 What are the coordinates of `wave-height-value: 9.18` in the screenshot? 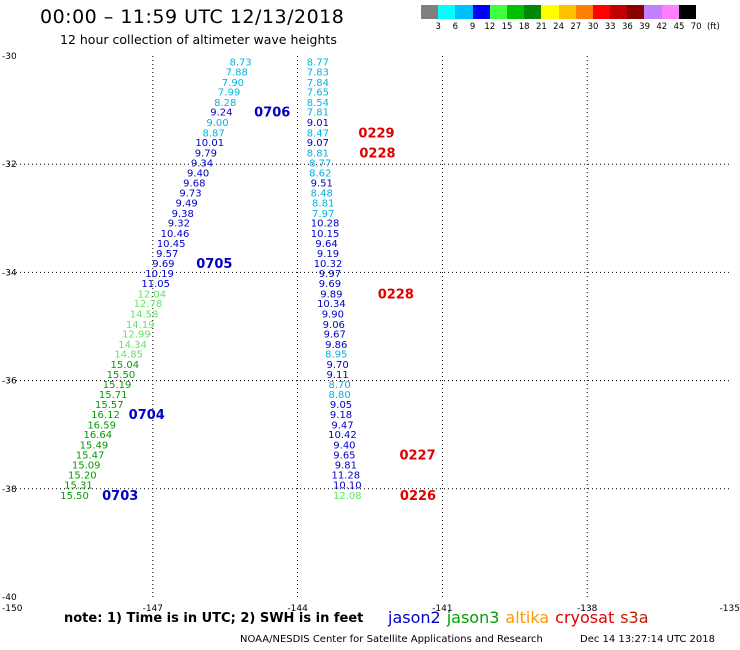 It's located at (341, 415).